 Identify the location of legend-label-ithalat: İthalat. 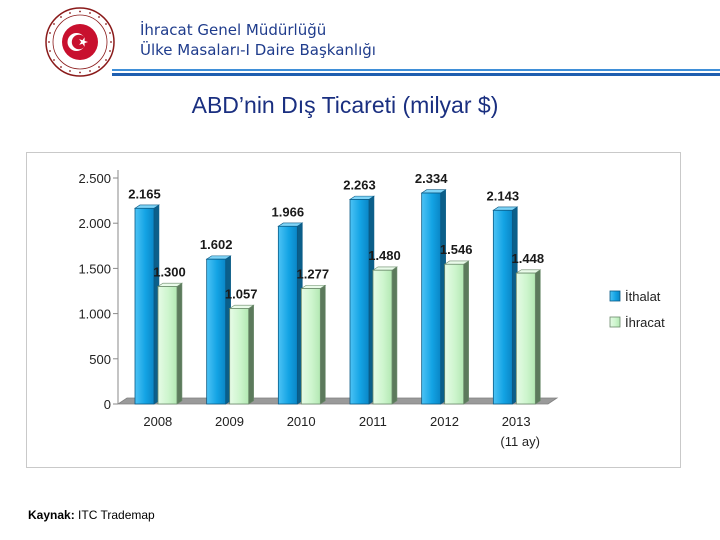
(643, 296).